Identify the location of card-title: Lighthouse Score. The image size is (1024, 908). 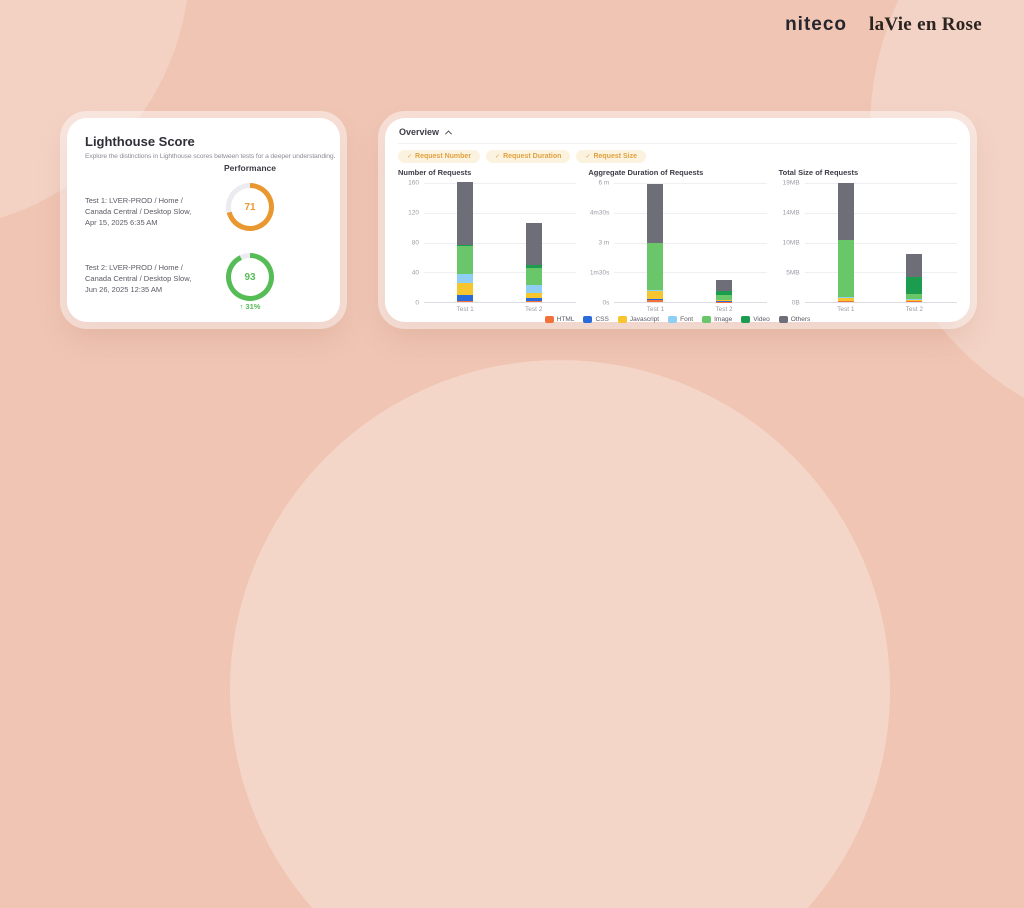
(203, 141).